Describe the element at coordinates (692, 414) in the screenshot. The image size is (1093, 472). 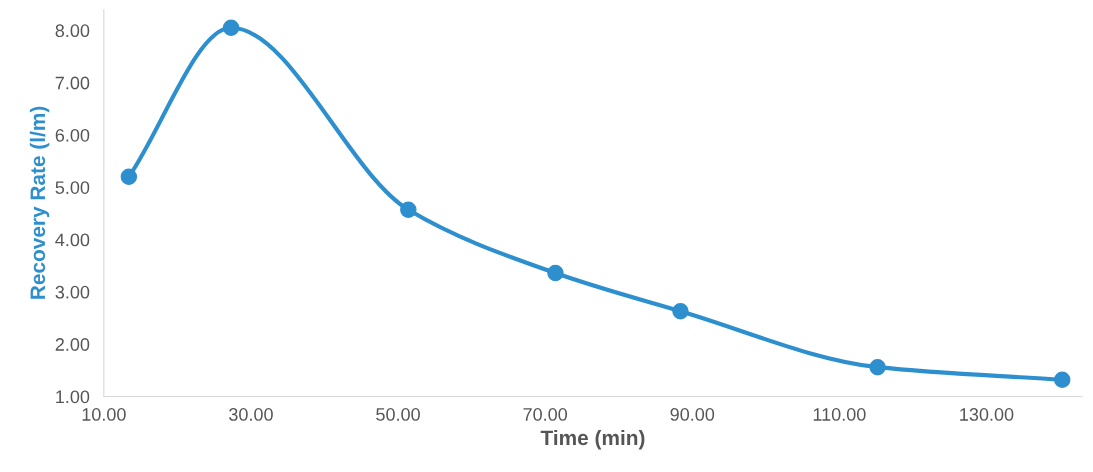
I see `x-tick-label: 90.00` at that location.